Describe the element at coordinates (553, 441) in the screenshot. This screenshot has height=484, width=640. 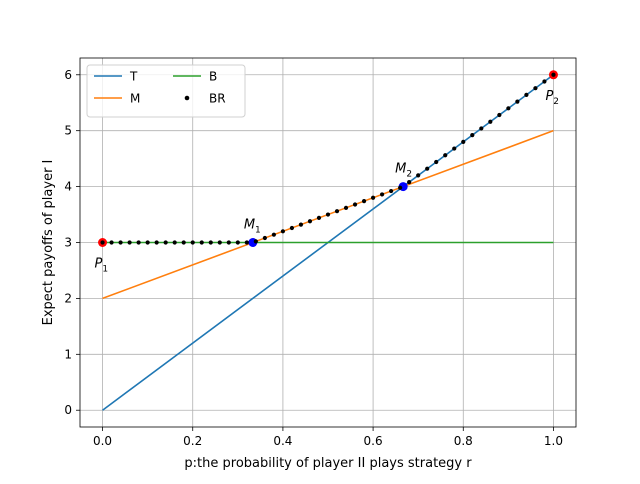
I see `x-tick-label: 1.0` at that location.